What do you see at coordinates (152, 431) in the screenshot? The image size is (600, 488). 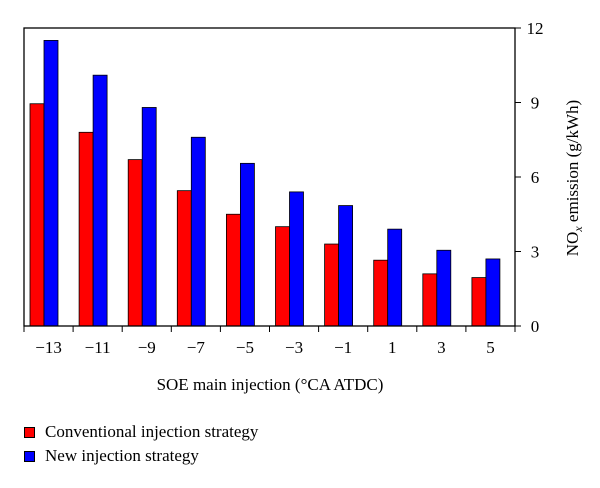 I see `legend-label-conventional: Conventional injection strategy` at bounding box center [152, 431].